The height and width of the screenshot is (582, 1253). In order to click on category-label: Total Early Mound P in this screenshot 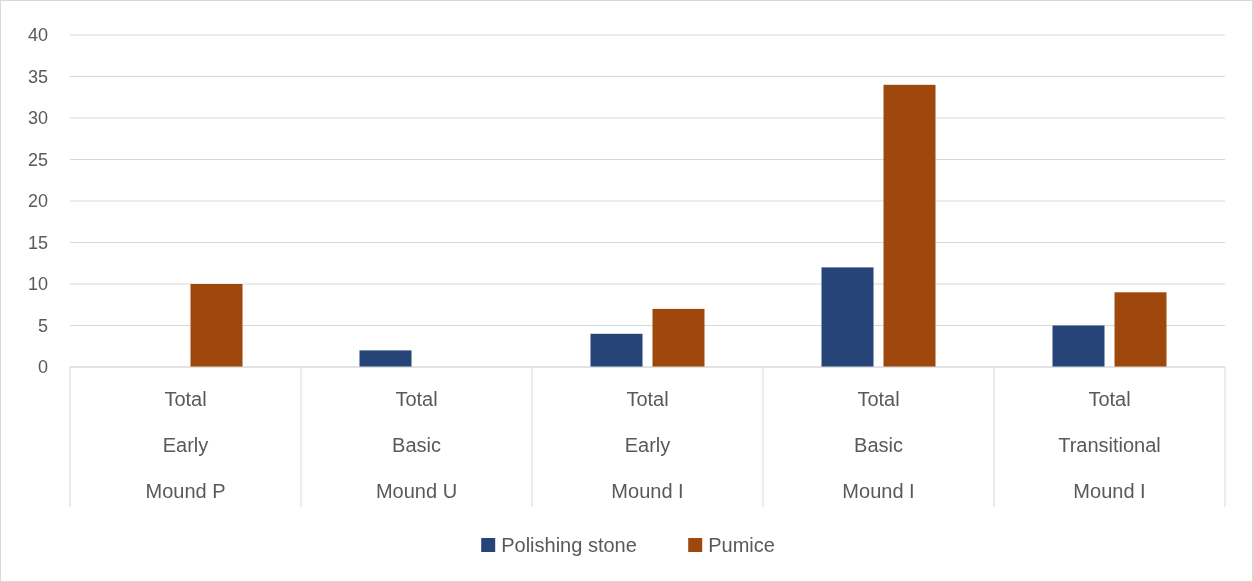, I will do `click(185, 445)`.